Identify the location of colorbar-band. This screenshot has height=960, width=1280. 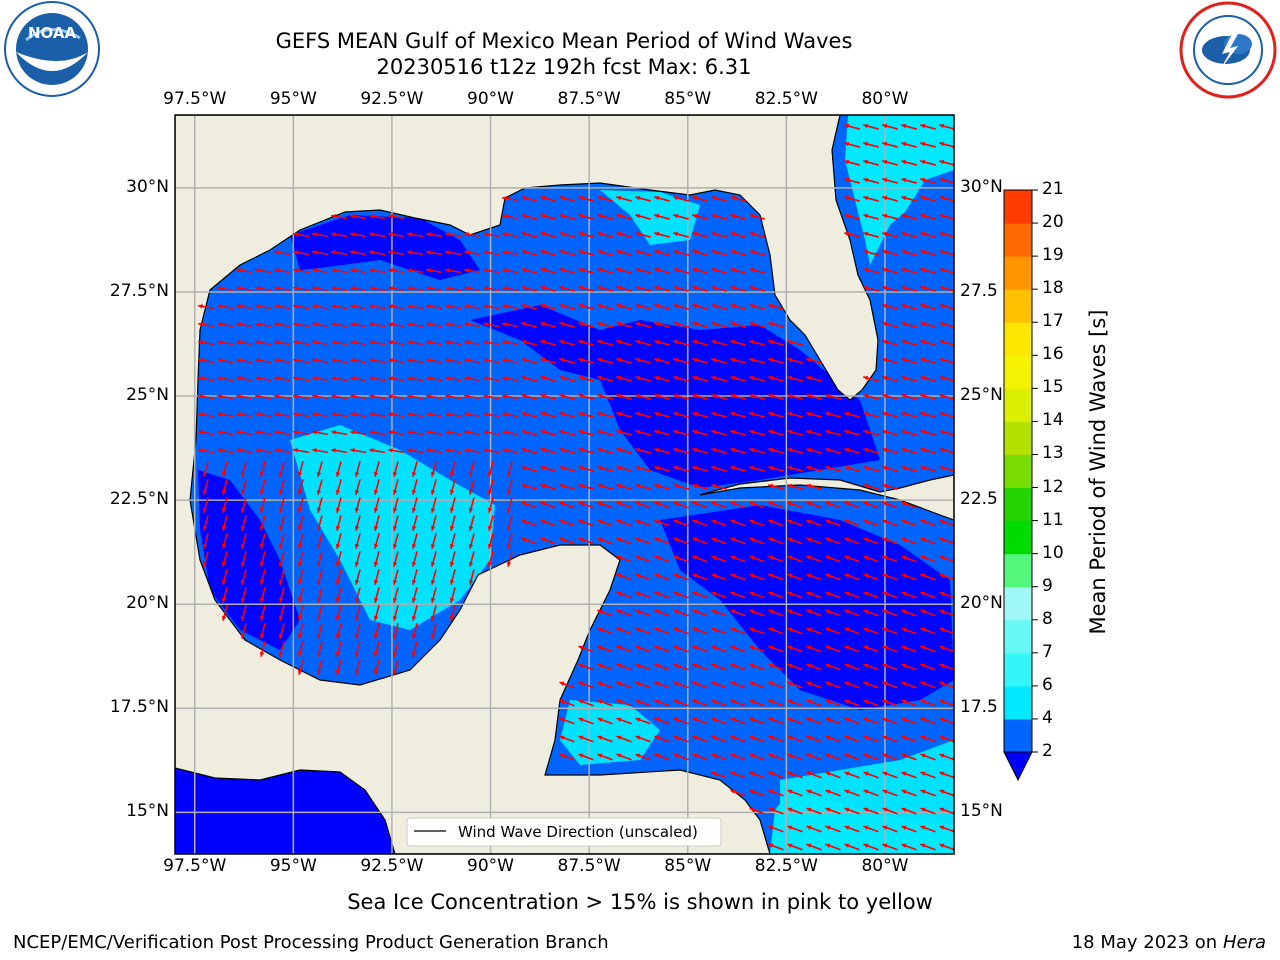
(1018, 735).